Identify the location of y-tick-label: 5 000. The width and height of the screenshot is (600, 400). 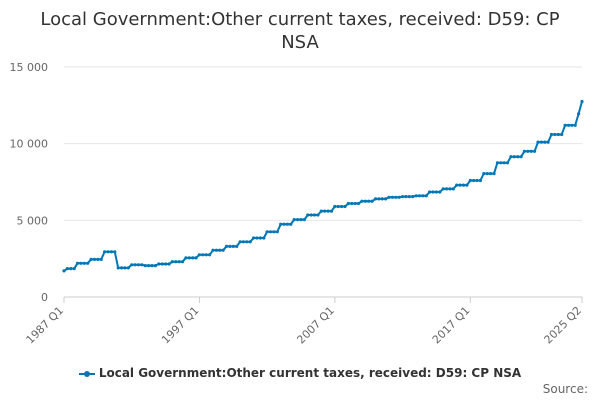
(33, 220).